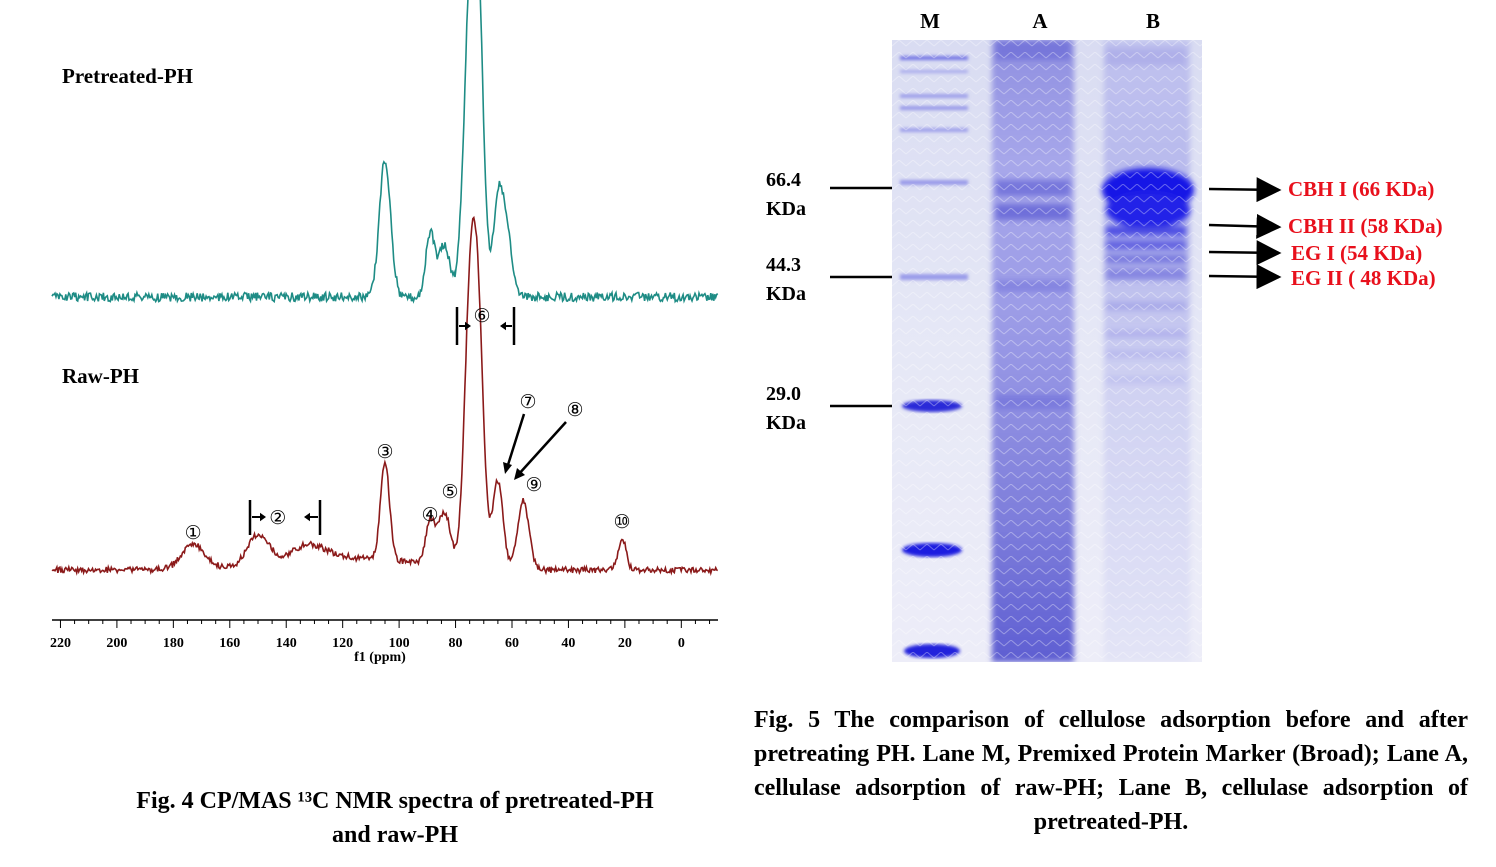 The image size is (1496, 867). I want to click on peak-annotation: ③, so click(384, 452).